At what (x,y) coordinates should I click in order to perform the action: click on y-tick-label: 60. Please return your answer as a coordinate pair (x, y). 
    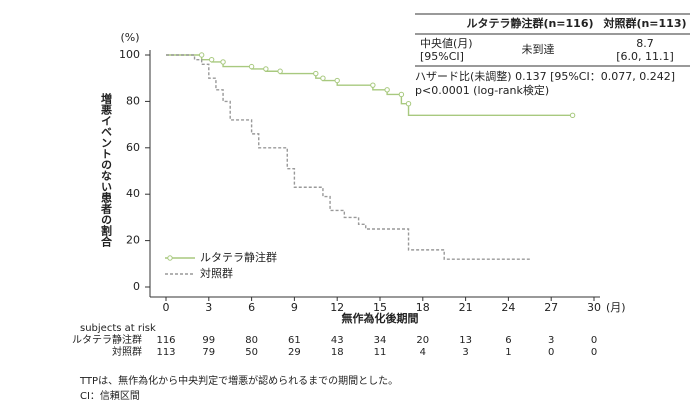
    Looking at the image, I should click on (133, 147).